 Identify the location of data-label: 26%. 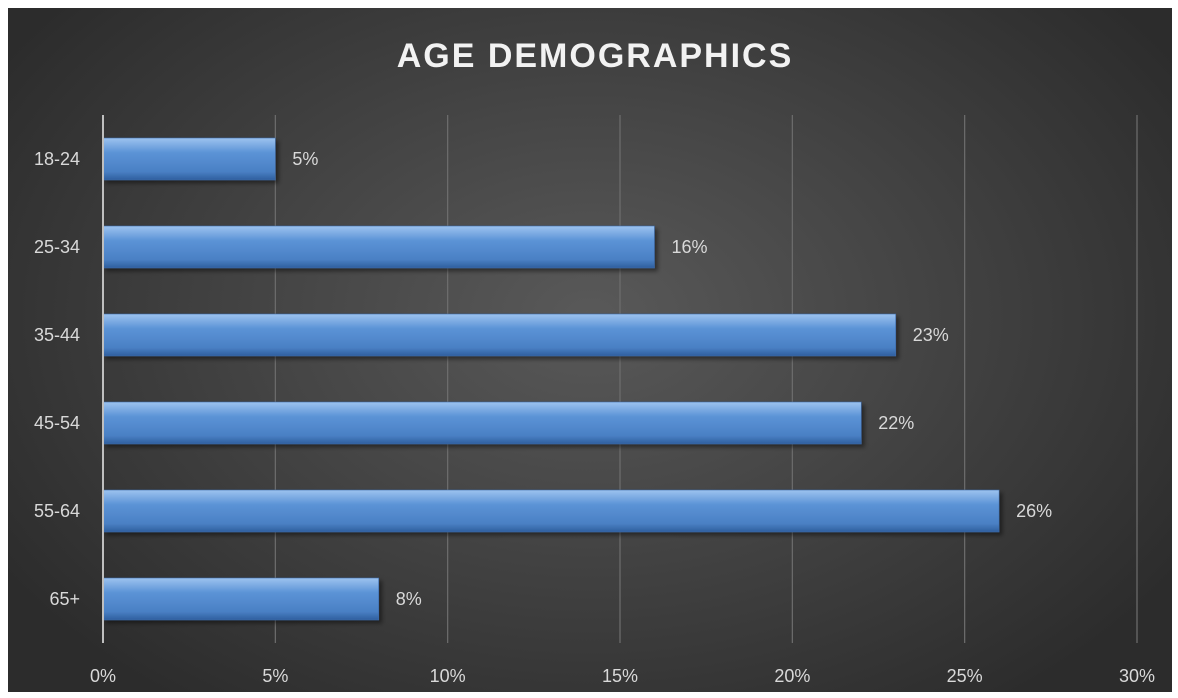
(1034, 511).